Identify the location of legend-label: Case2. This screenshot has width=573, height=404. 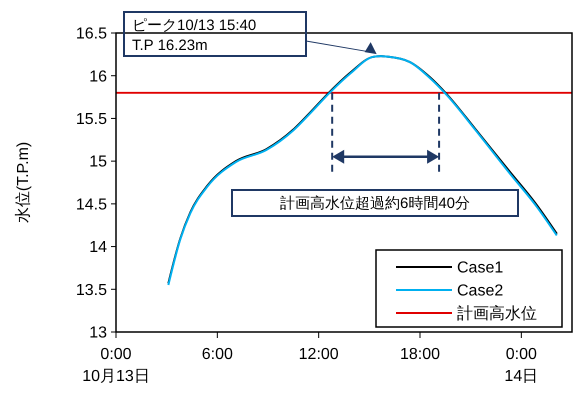
(480, 291).